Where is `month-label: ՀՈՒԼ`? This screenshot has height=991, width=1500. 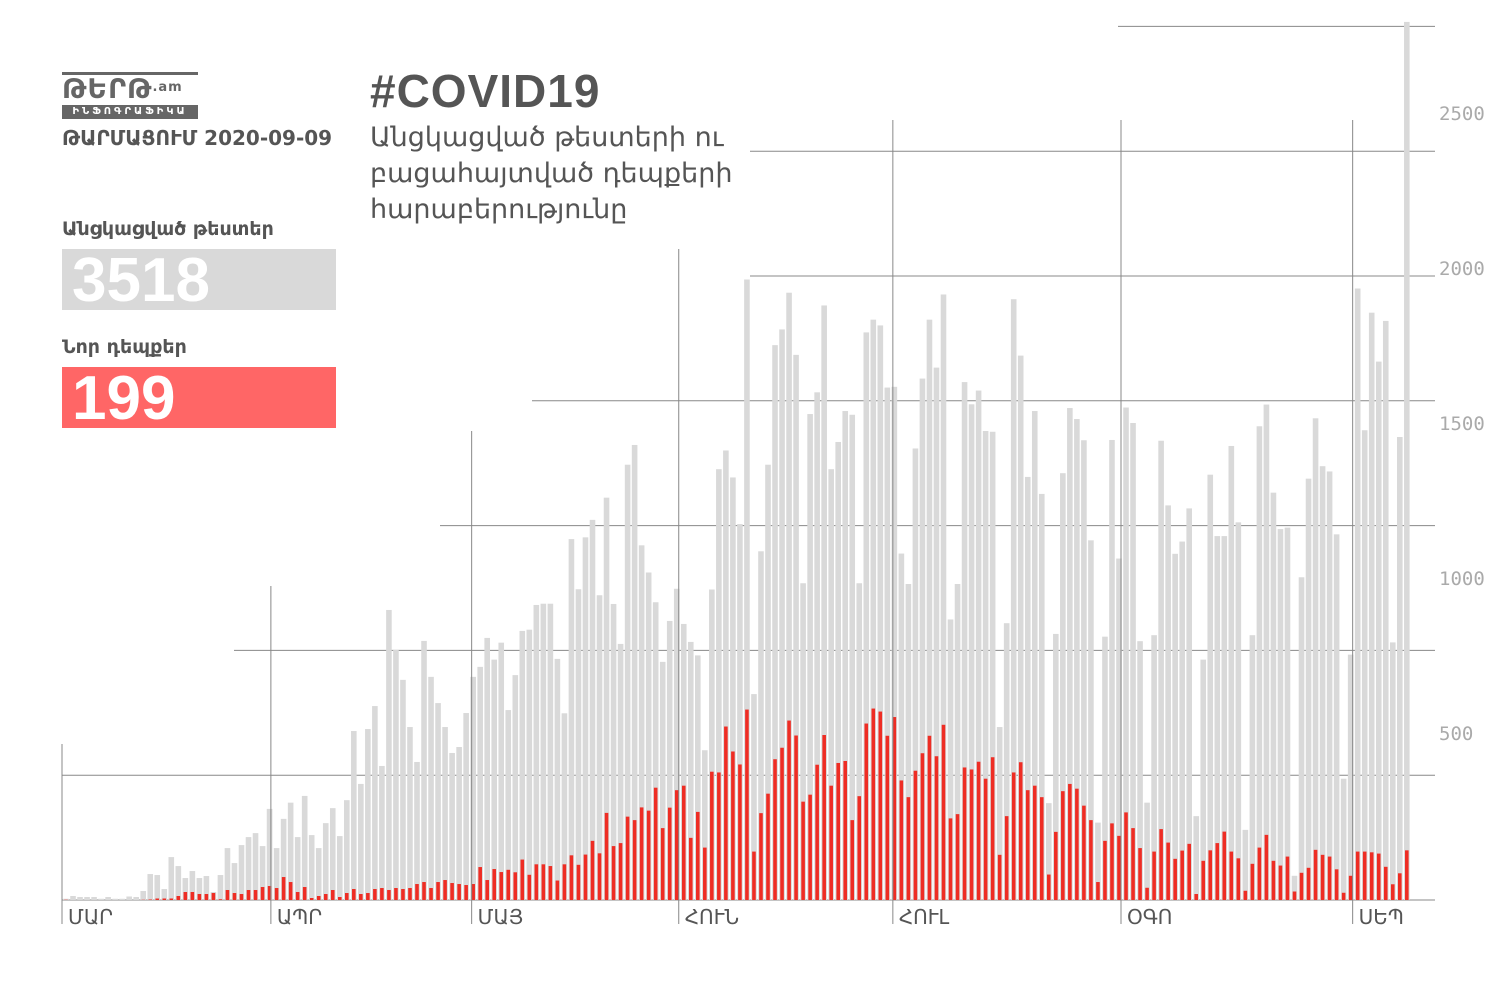 month-label: ՀՈՒԼ is located at coordinates (924, 917).